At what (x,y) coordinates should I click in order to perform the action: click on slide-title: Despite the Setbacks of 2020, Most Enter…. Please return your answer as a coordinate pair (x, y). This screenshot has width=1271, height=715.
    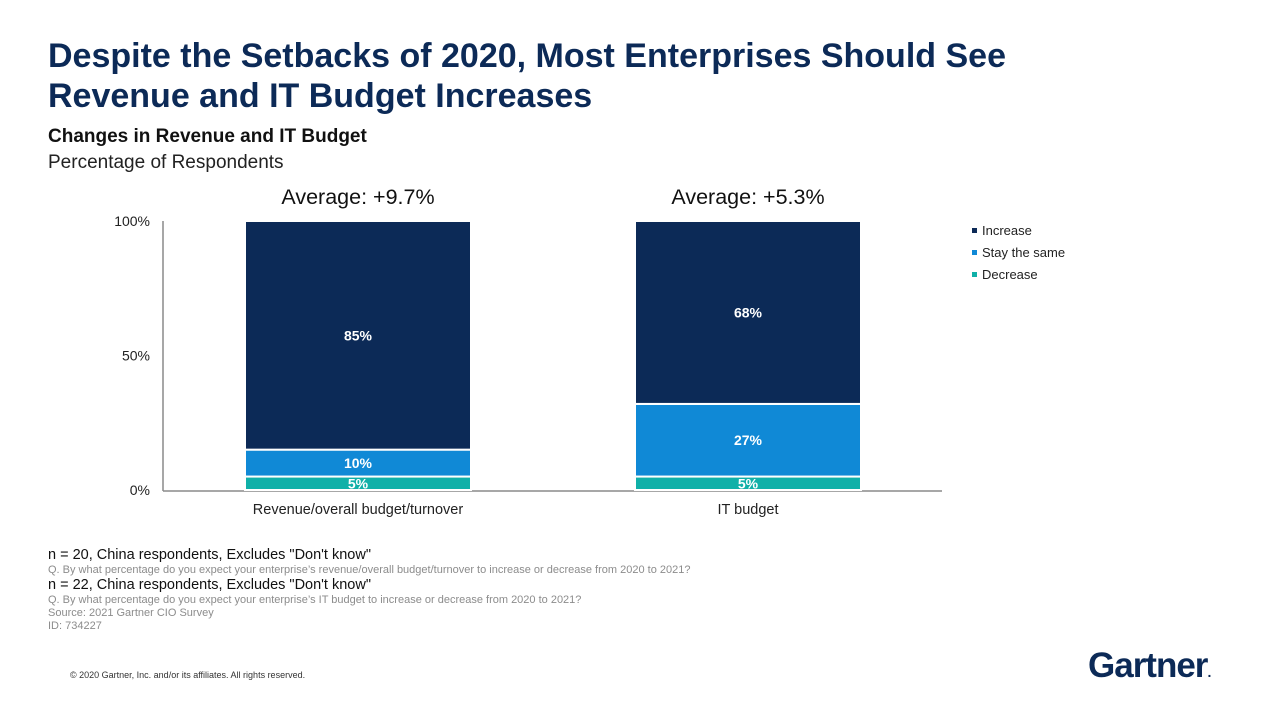
    Looking at the image, I should click on (623, 76).